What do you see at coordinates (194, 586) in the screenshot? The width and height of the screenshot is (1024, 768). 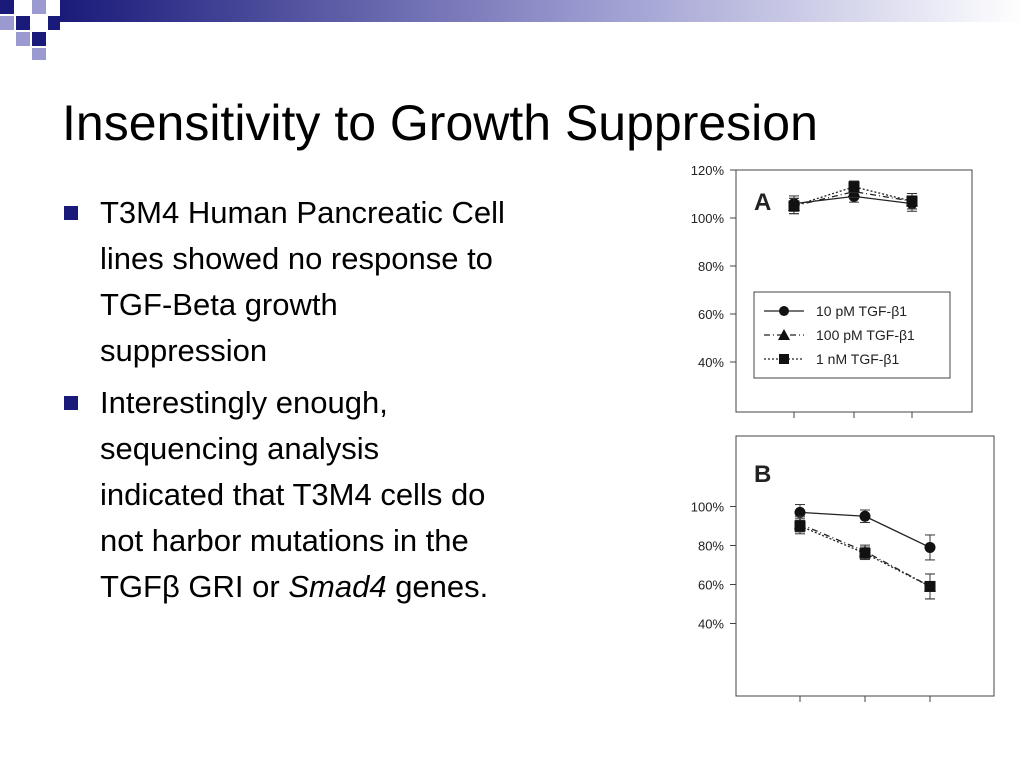 I see `text-prefix: TGFβ GRI or` at bounding box center [194, 586].